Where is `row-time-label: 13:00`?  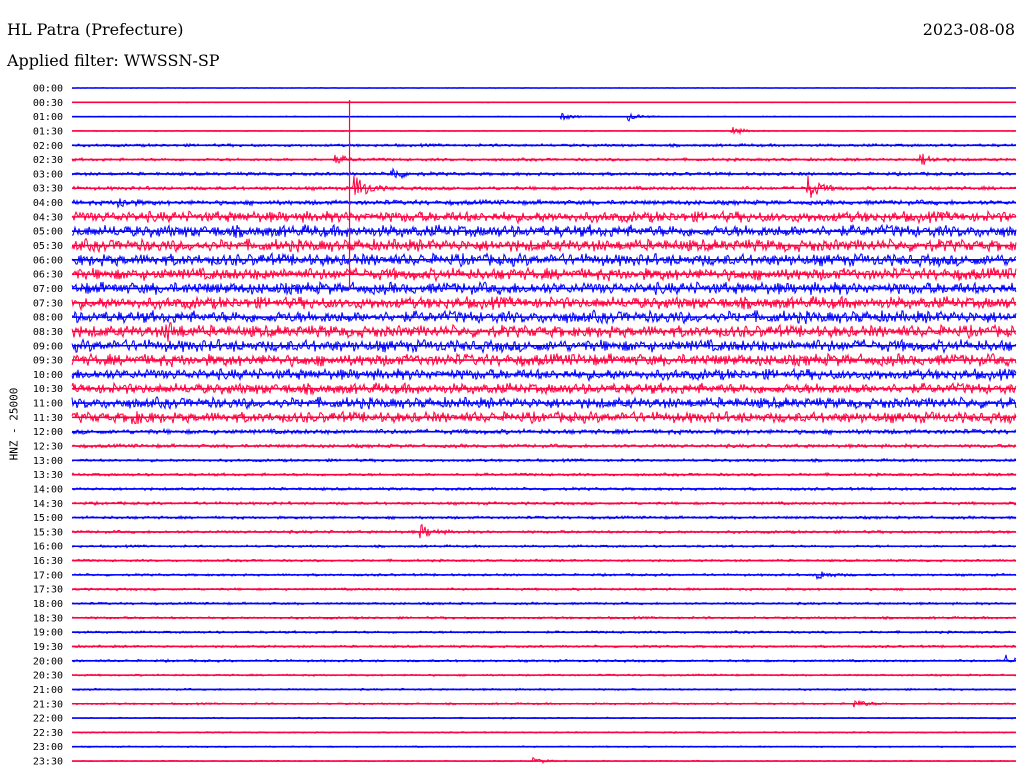
row-time-label: 13:00 is located at coordinates (48, 461).